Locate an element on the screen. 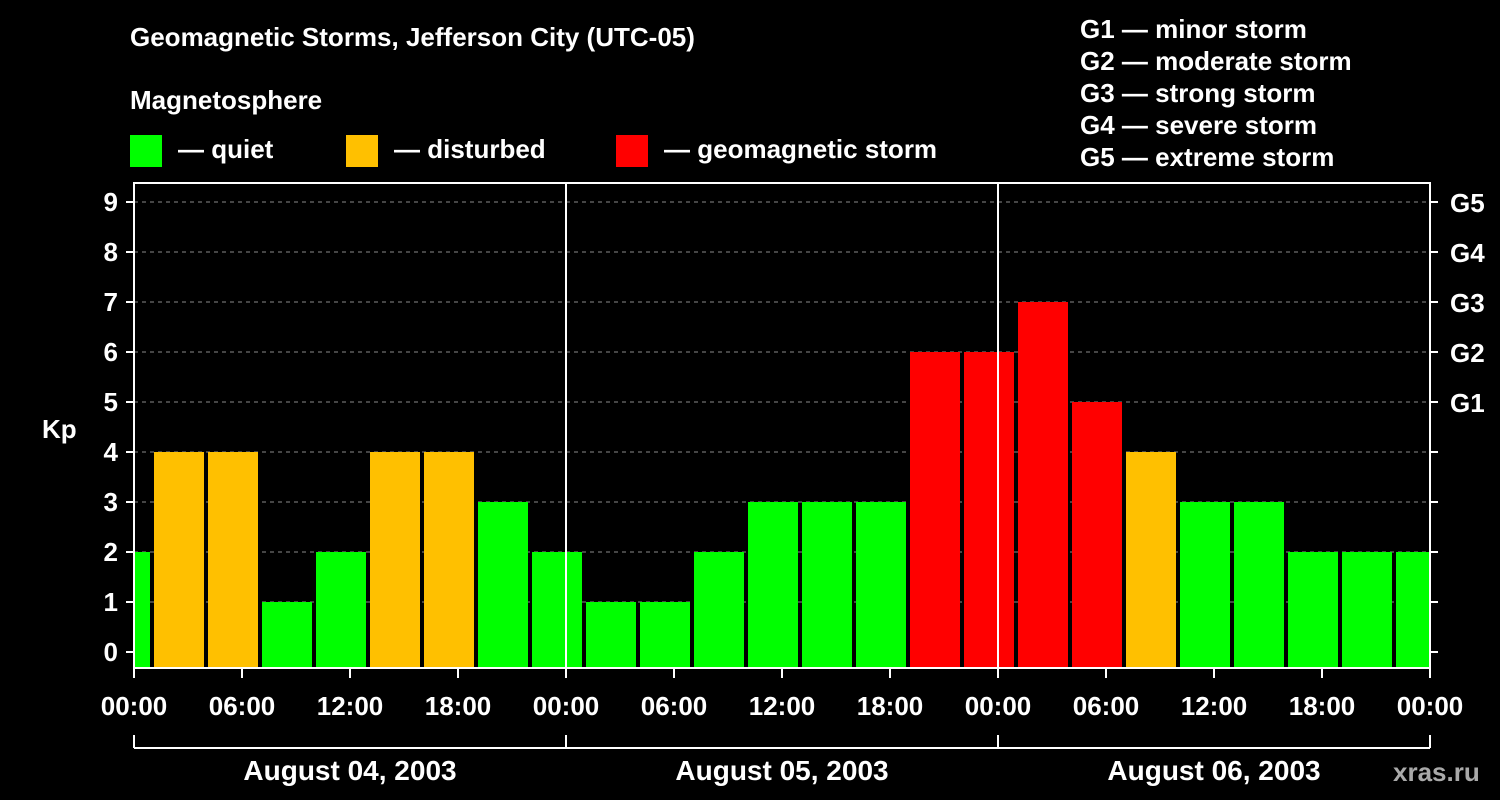  legend-swatch-disturbed is located at coordinates (362, 151).